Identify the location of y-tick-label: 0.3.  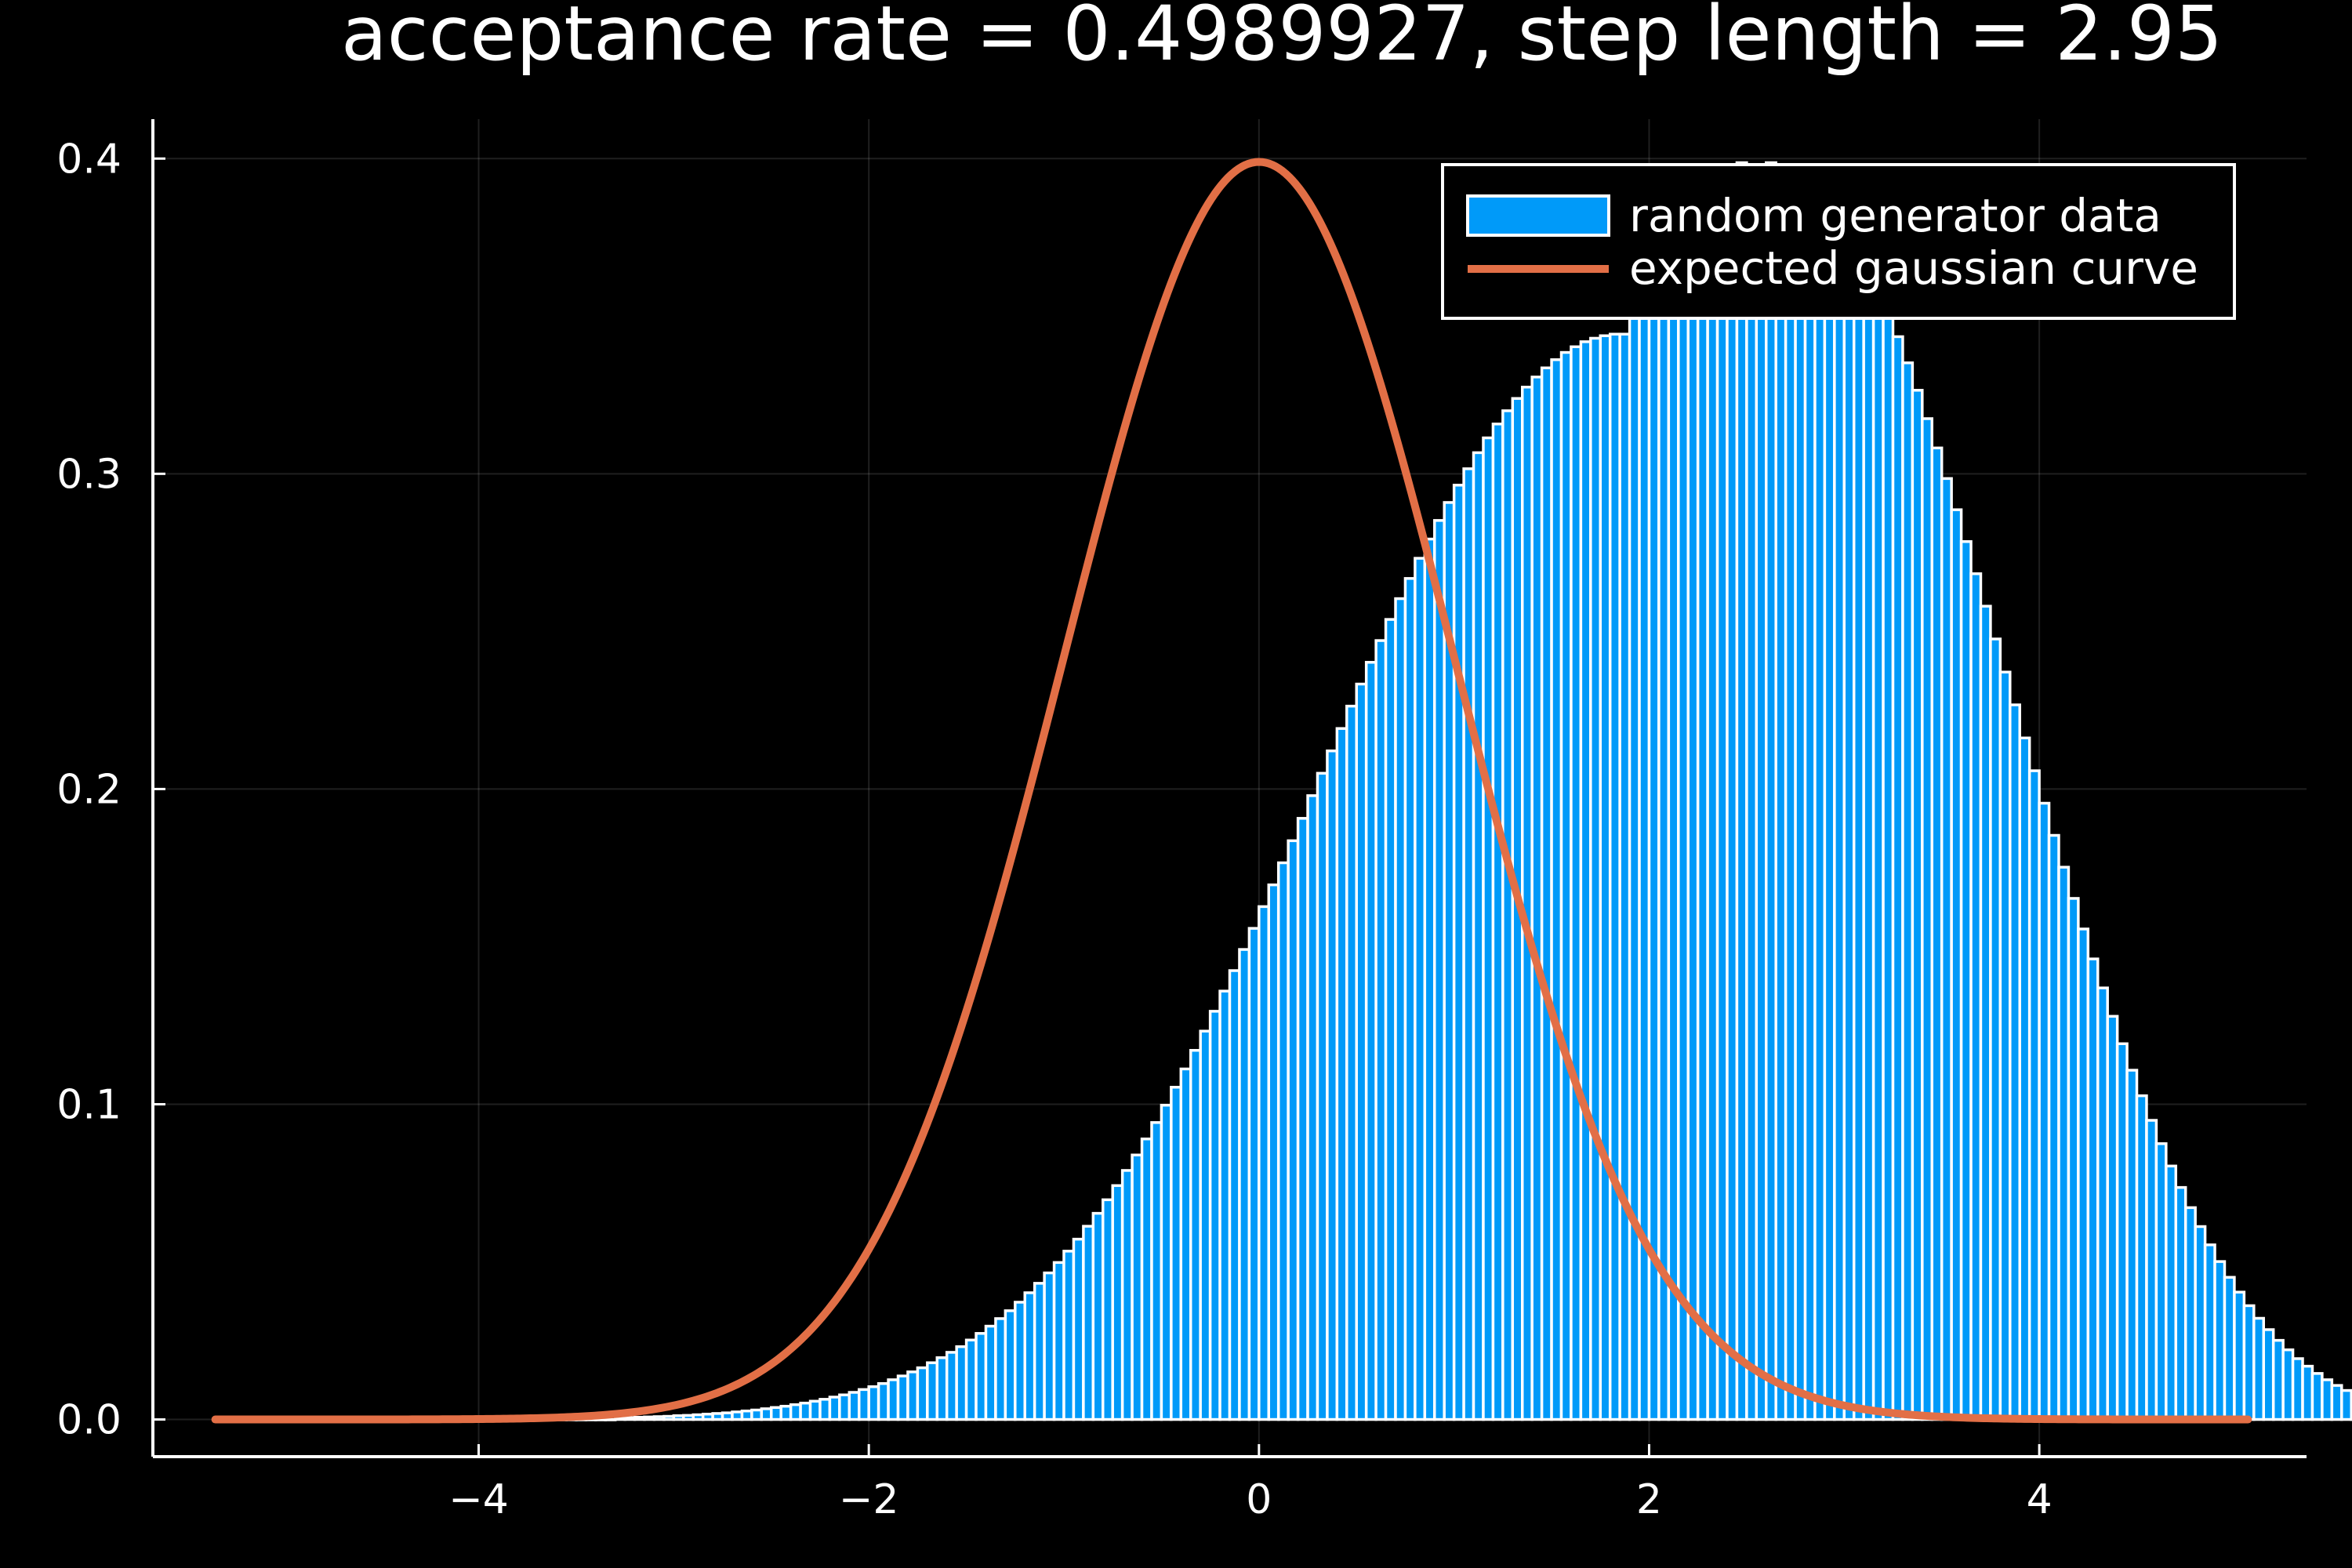
(89, 474).